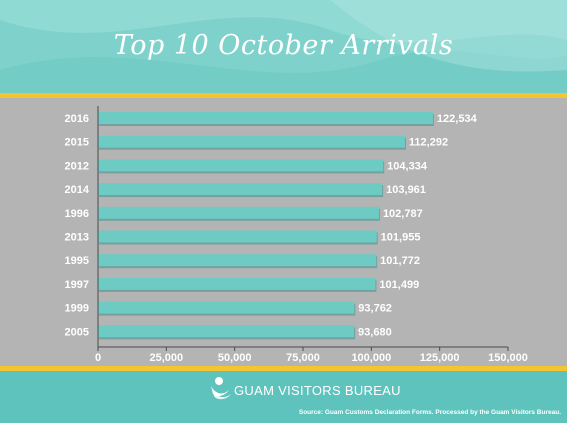 The width and height of the screenshot is (567, 423). What do you see at coordinates (283, 368) in the screenshot?
I see `bottom-accent-stripe` at bounding box center [283, 368].